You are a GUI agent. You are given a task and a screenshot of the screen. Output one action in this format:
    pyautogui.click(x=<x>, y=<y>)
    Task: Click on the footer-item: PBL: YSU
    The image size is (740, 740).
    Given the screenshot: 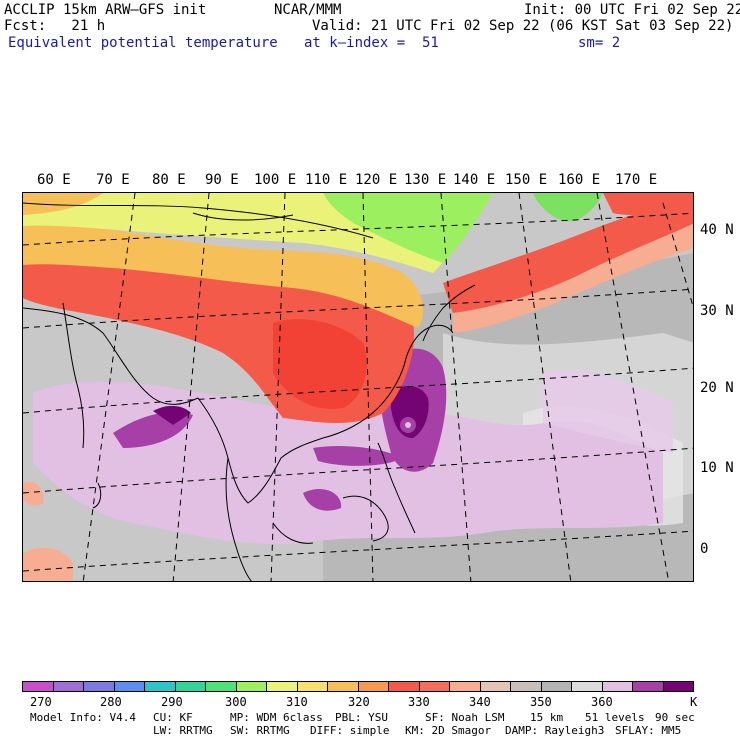 What is the action you would take?
    pyautogui.click(x=361, y=717)
    